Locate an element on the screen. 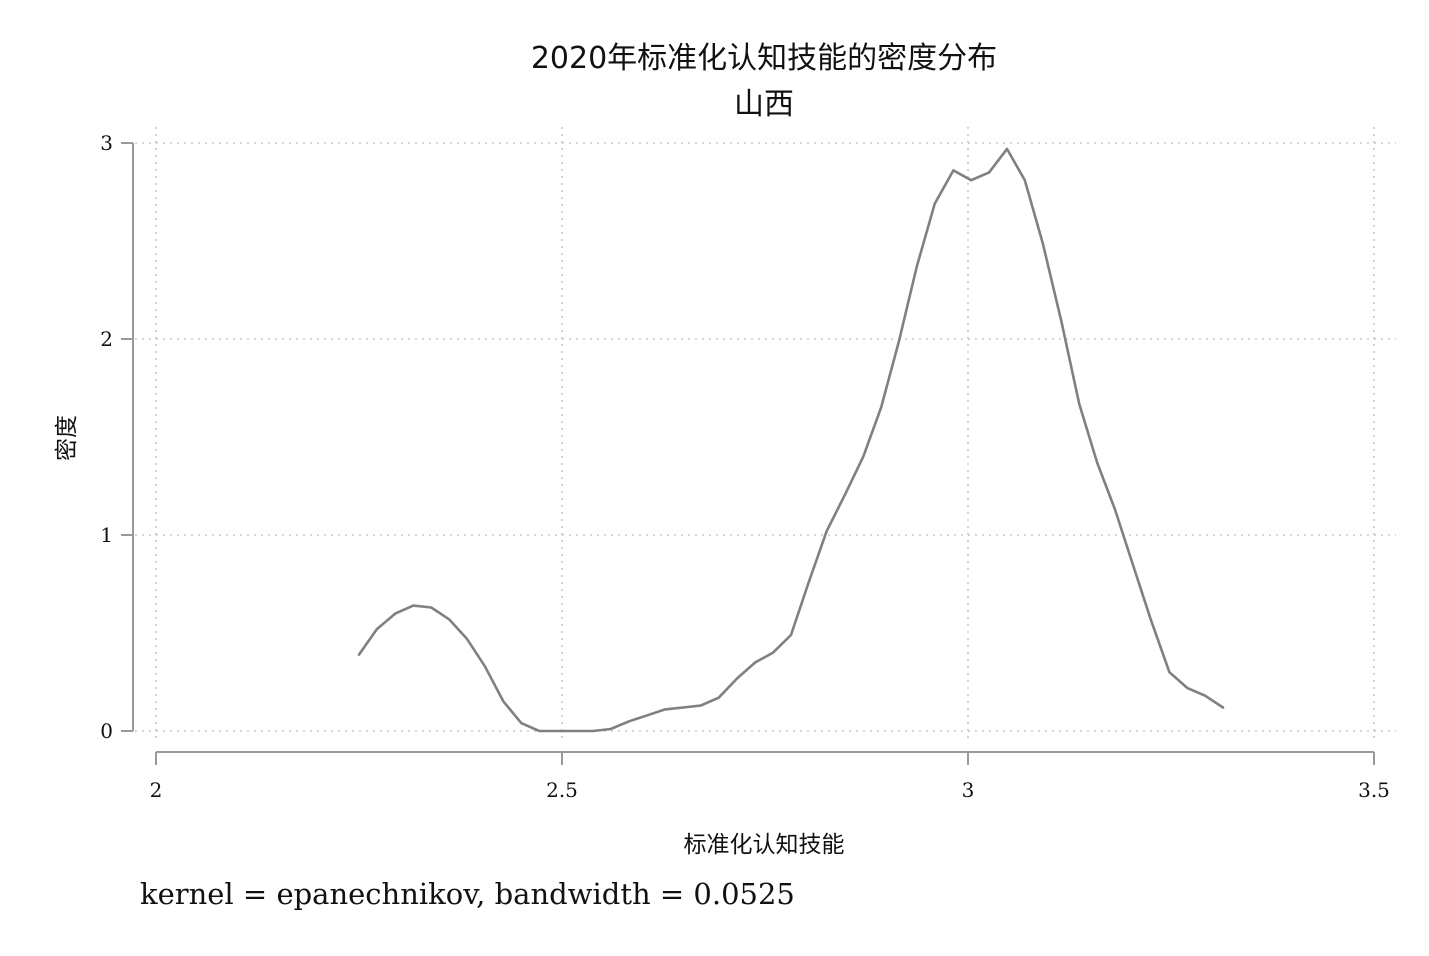 The image size is (1429, 956). x-tick-label: 2.5 is located at coordinates (562, 790).